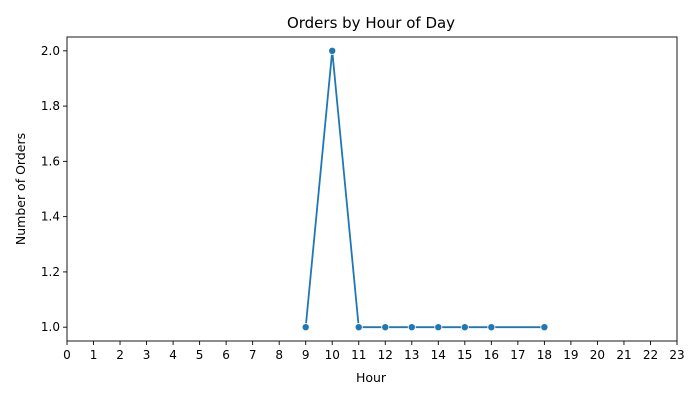 This screenshot has height=400, width=700. What do you see at coordinates (623, 355) in the screenshot?
I see `x-tick-label: 21` at bounding box center [623, 355].